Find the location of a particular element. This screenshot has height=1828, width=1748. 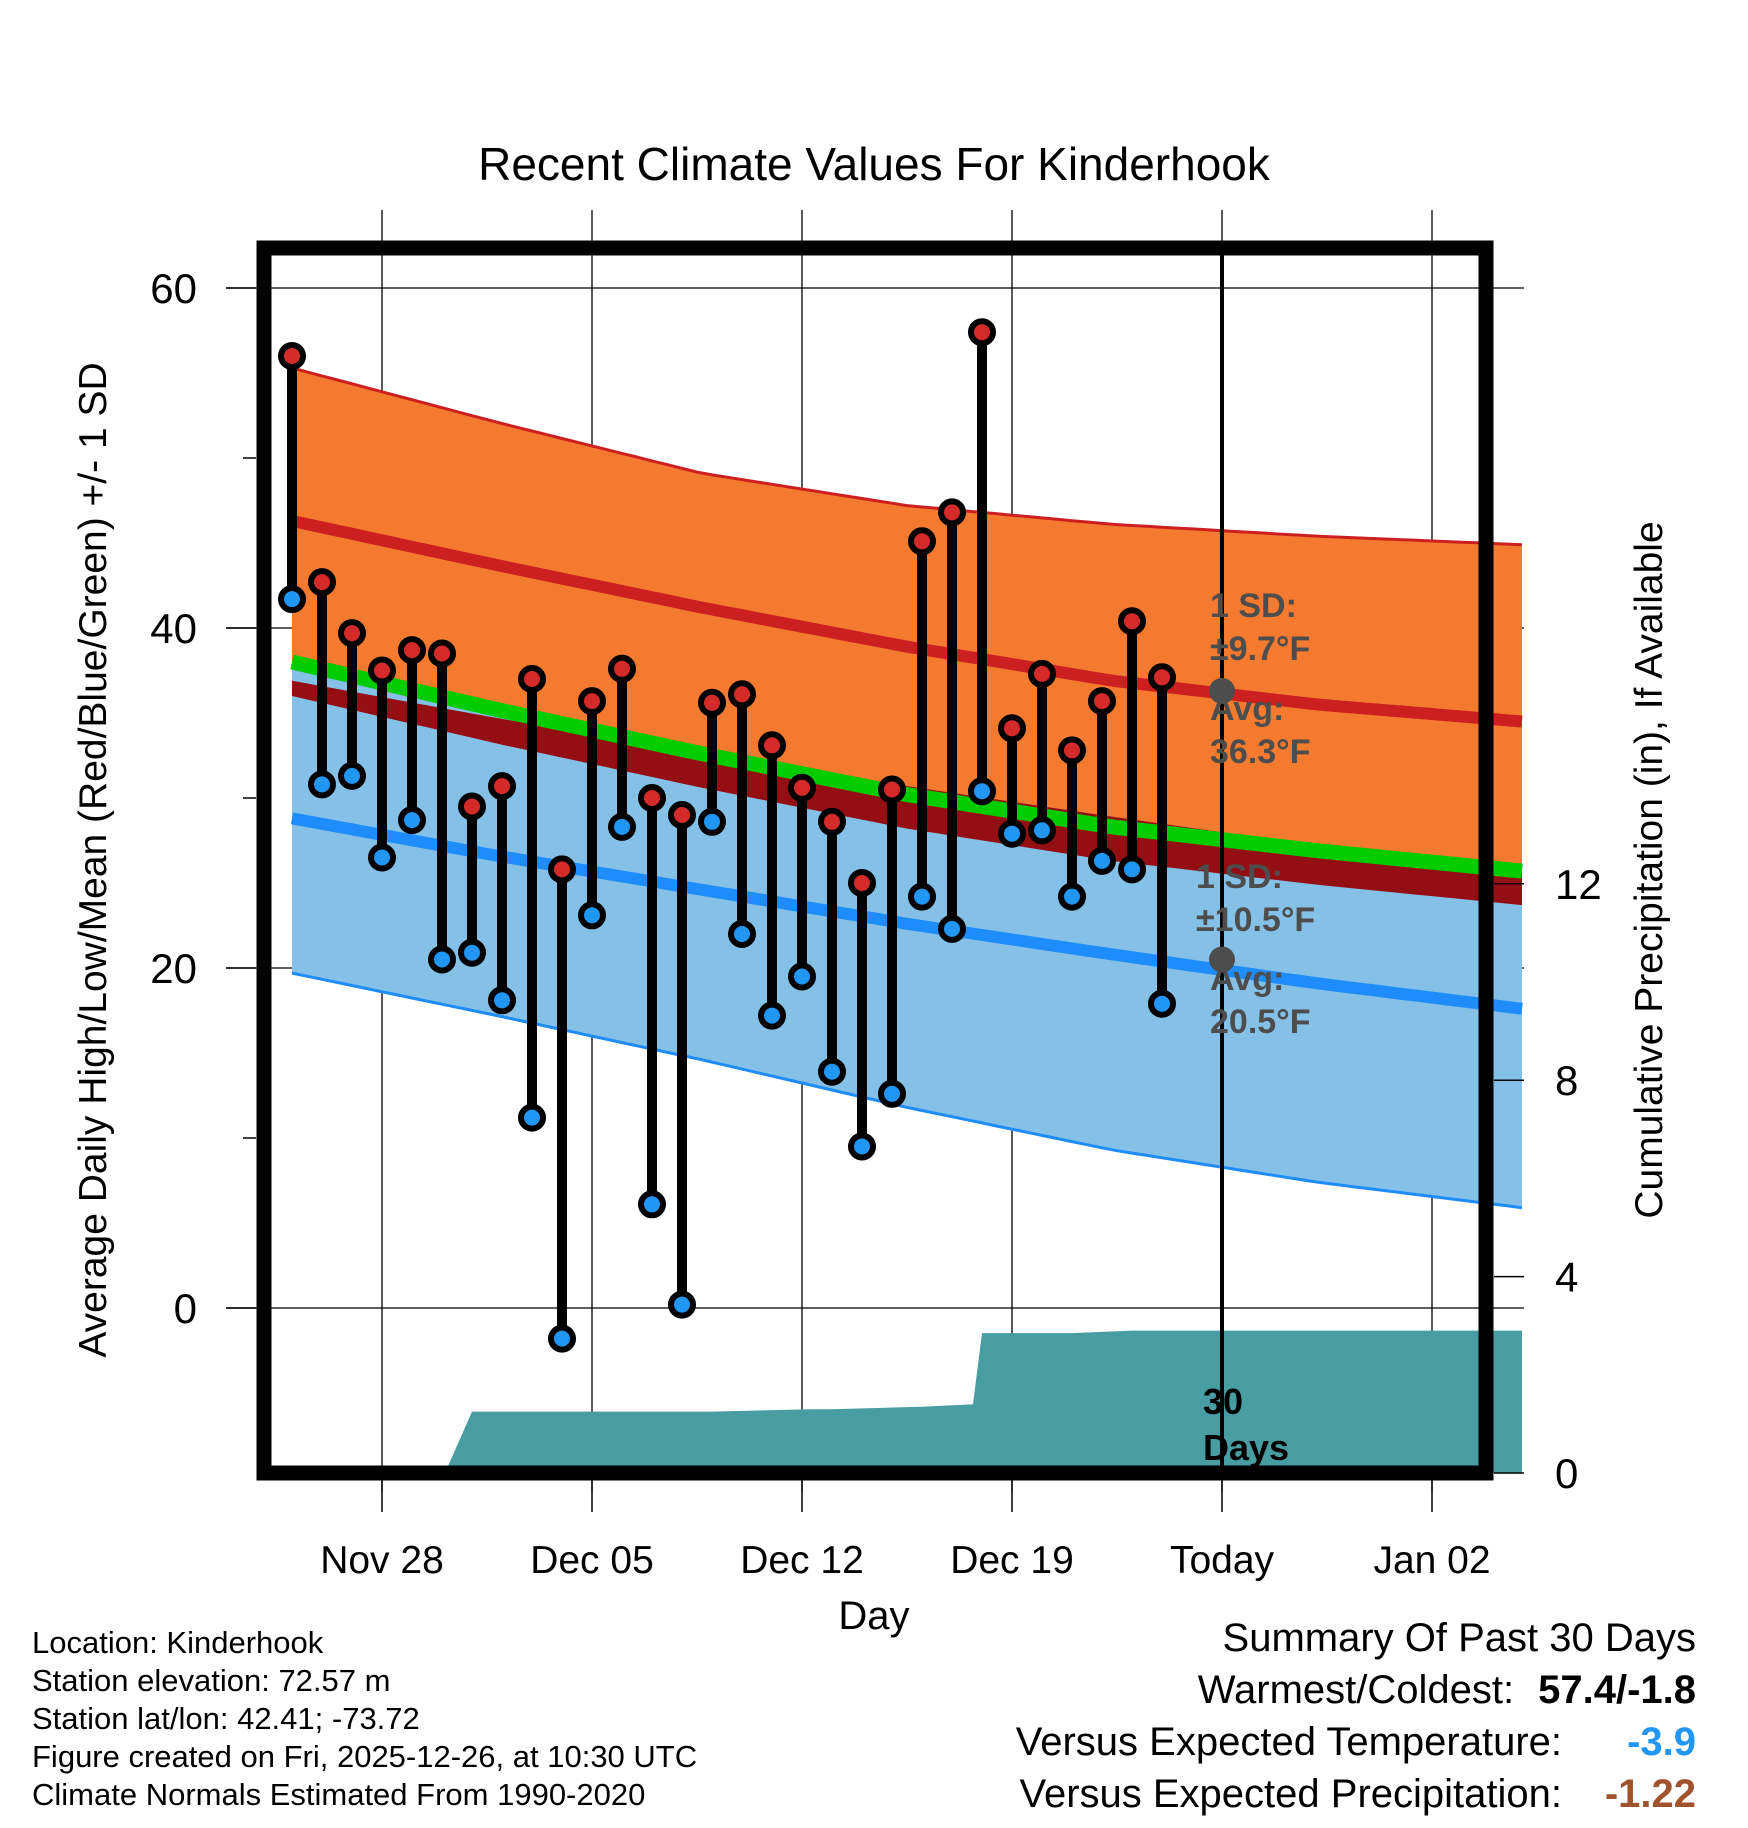

low-avg-title: Avg: is located at coordinates (1247, 979).